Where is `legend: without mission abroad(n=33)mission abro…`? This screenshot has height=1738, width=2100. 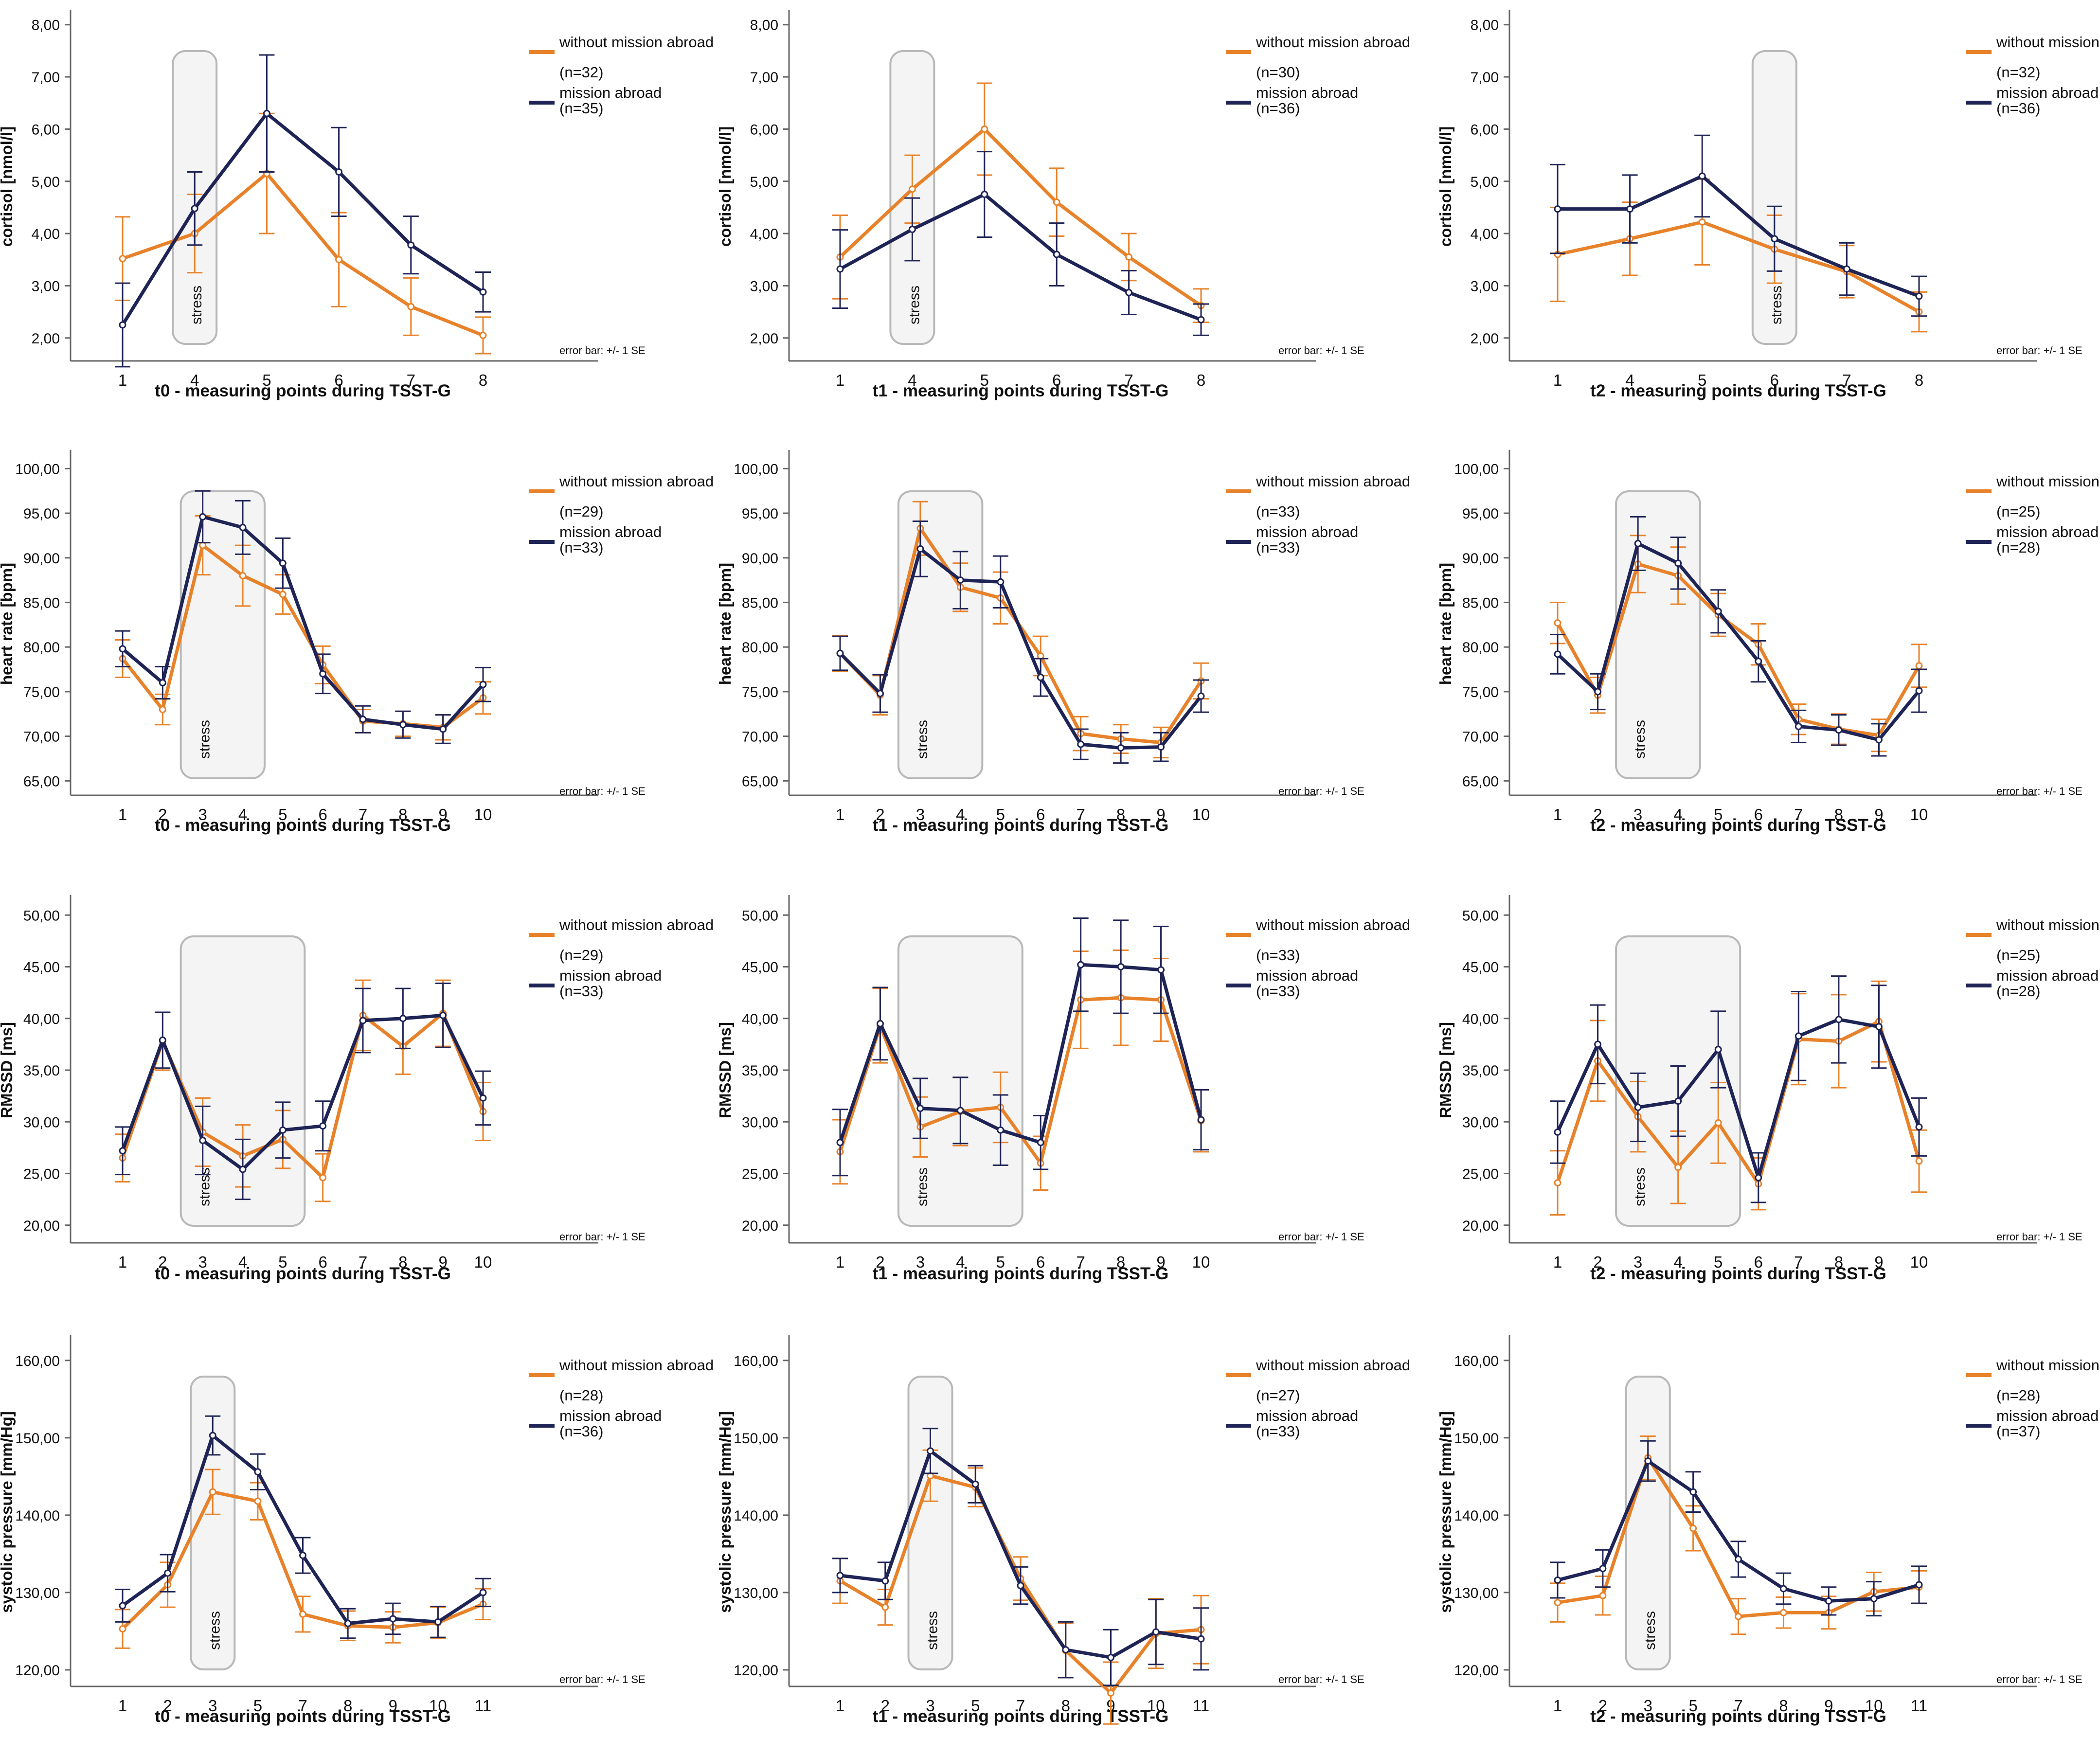 legend: without mission abroad(n=33)mission abro… is located at coordinates (1318, 514).